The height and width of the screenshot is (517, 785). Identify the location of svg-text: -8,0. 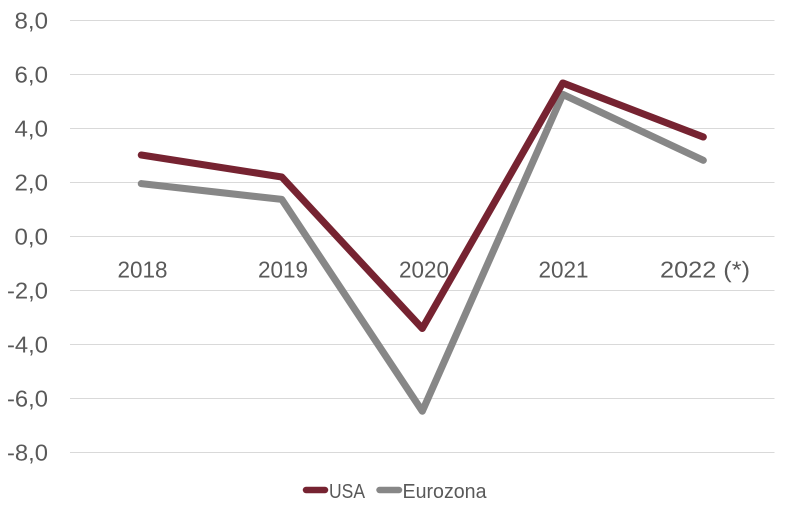
(27, 453).